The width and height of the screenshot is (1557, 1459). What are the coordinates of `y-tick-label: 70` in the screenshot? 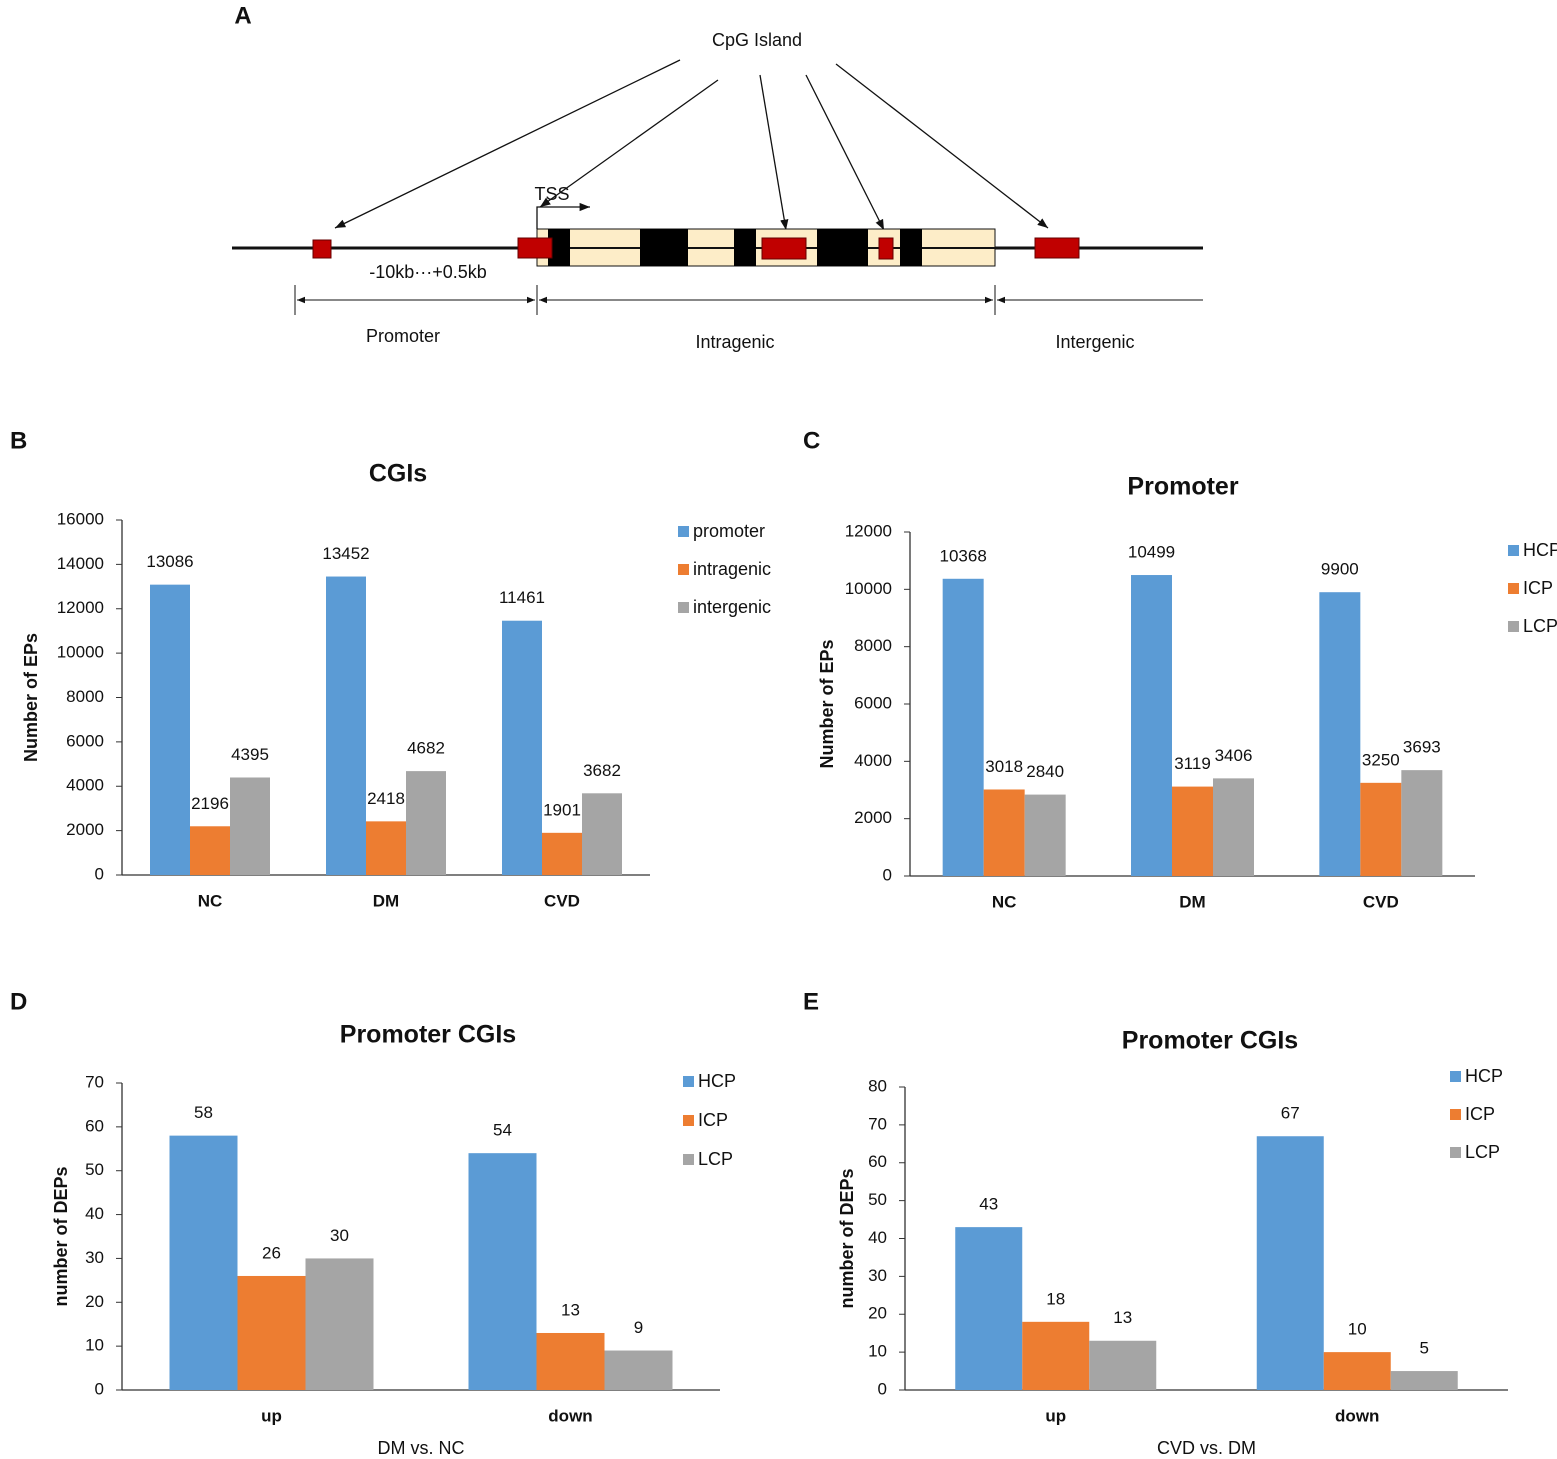 It's located at (877, 1123).